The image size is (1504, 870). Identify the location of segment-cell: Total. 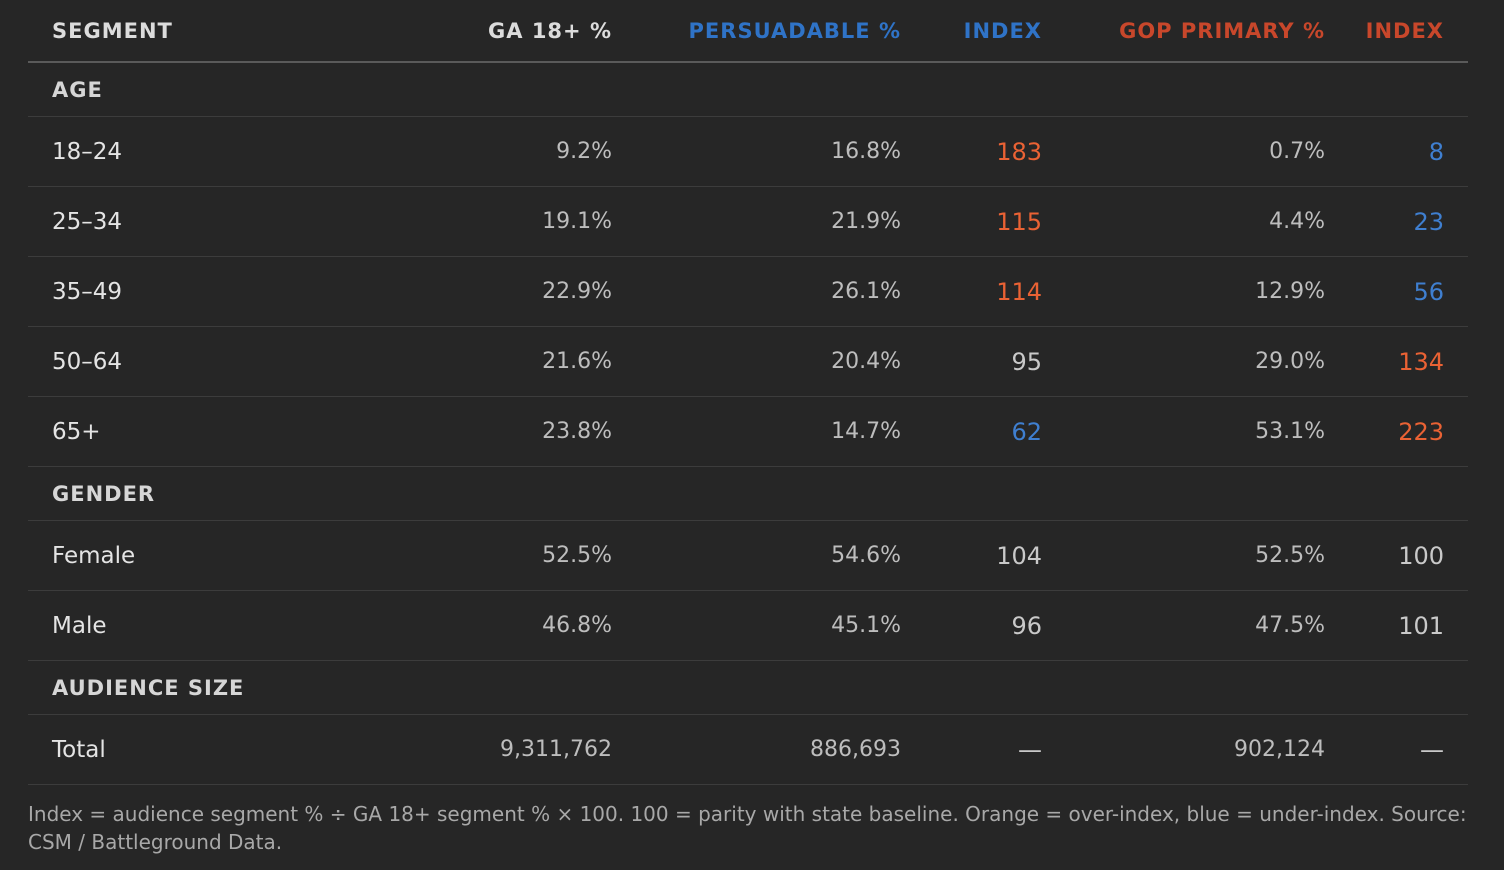
(128, 749).